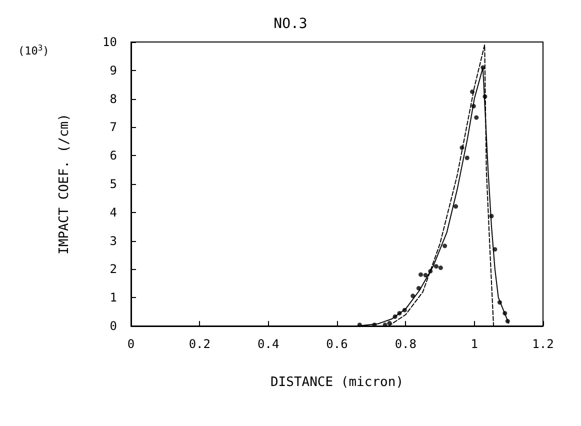 The width and height of the screenshot is (581, 426). Describe the element at coordinates (268, 344) in the screenshot. I see `x-tick-label: 0.4` at that location.